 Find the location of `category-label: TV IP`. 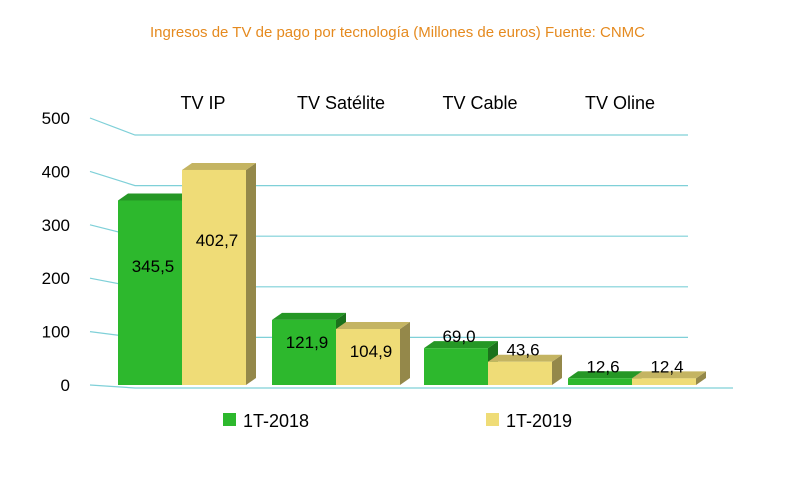

category-label: TV IP is located at coordinates (202, 103).